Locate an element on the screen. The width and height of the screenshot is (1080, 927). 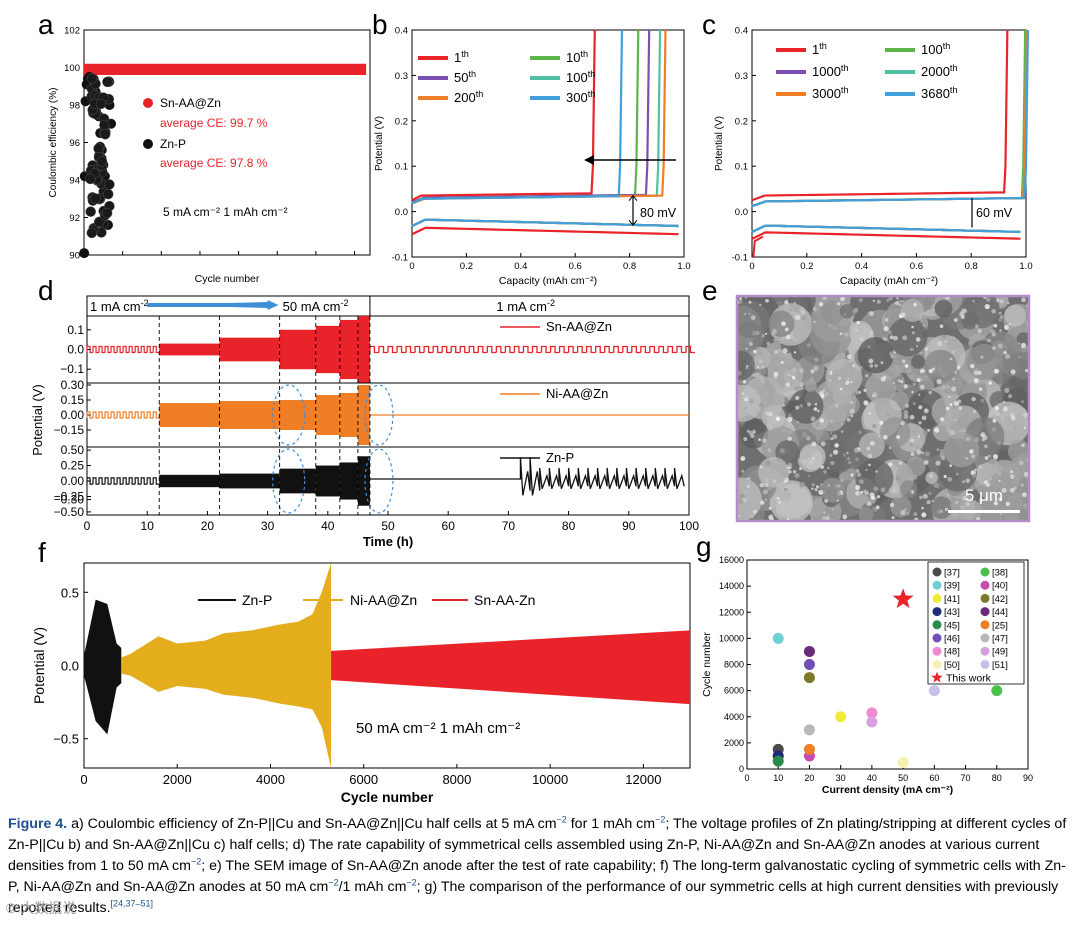
chart-g-legend-label: [49] is located at coordinates (1000, 652).